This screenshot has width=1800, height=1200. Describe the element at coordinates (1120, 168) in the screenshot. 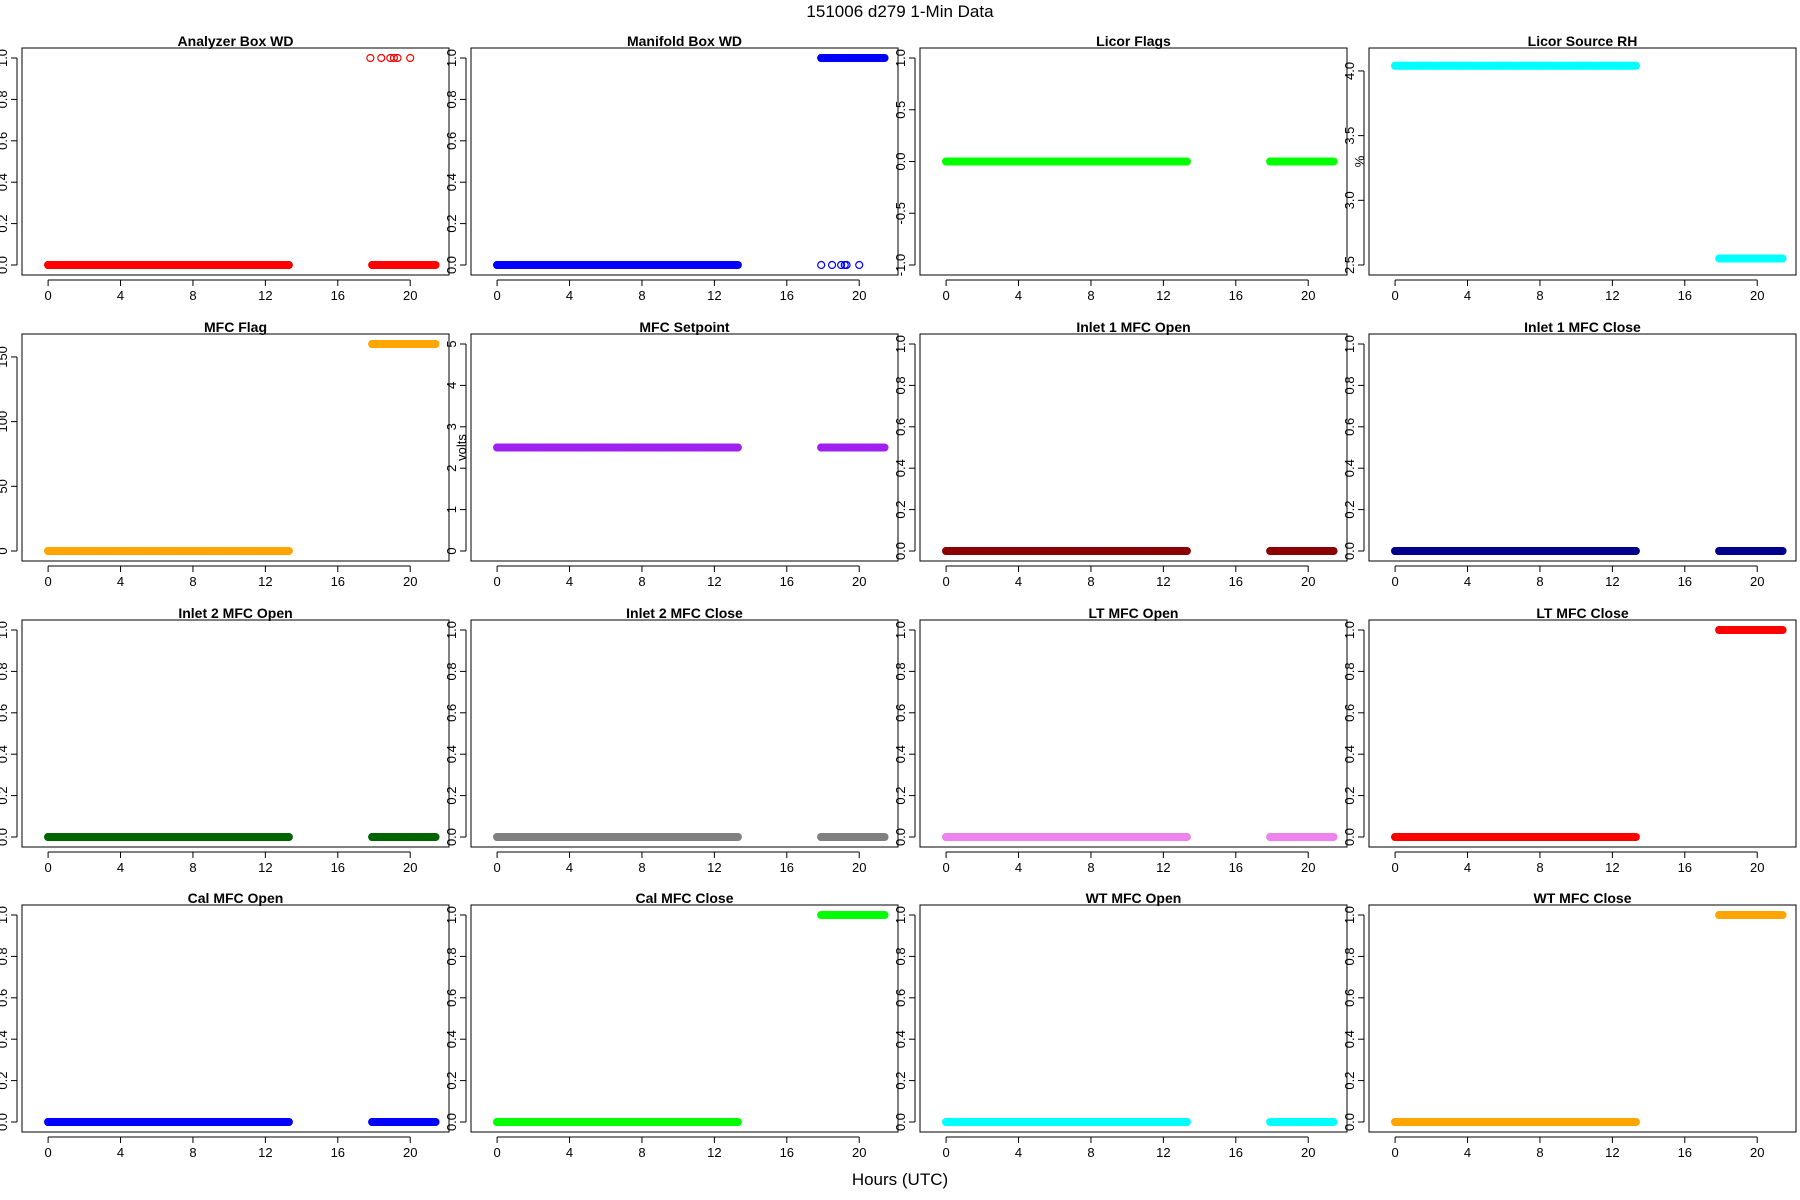

I see `panel-3: Licor Flags 0 4 8 12 16 20 -1.0 -0.5 0.0 0.5 1.0` at that location.